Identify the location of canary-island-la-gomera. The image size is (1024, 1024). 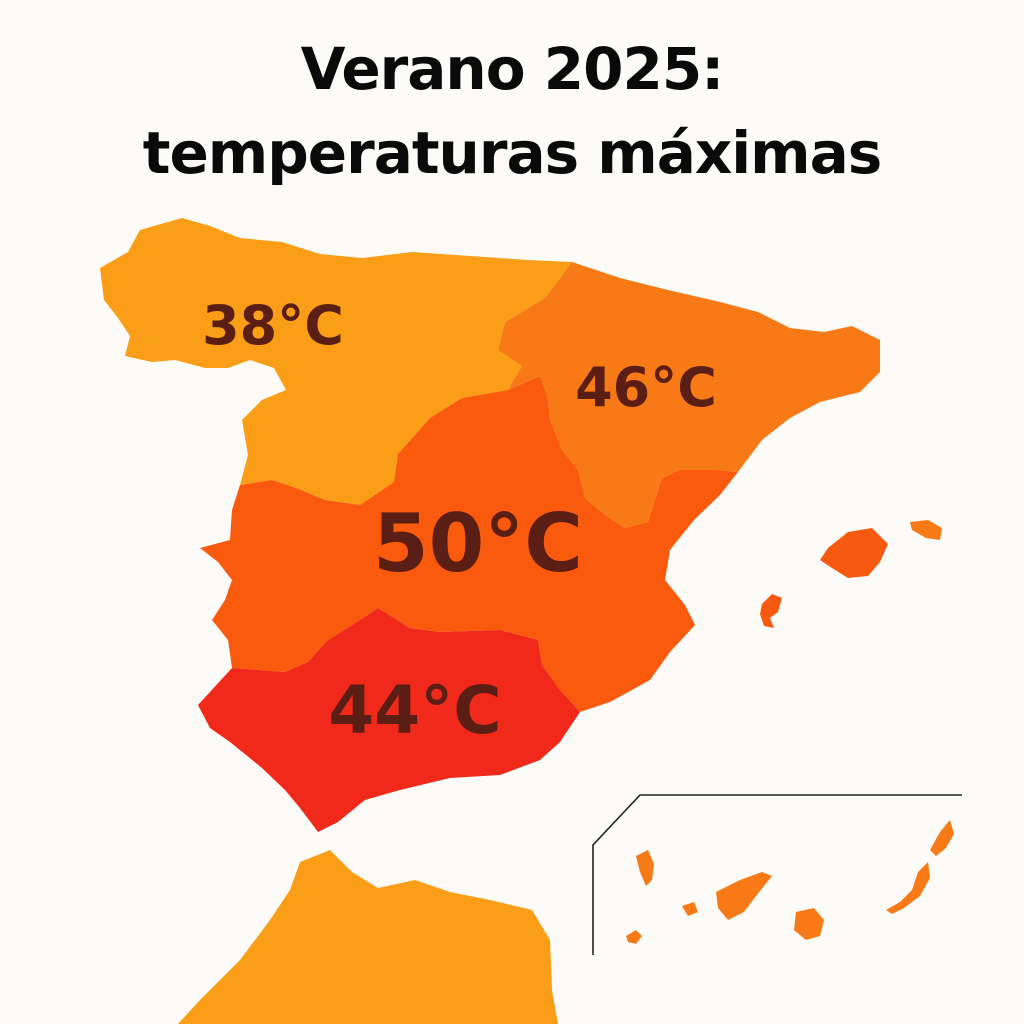
(690, 909).